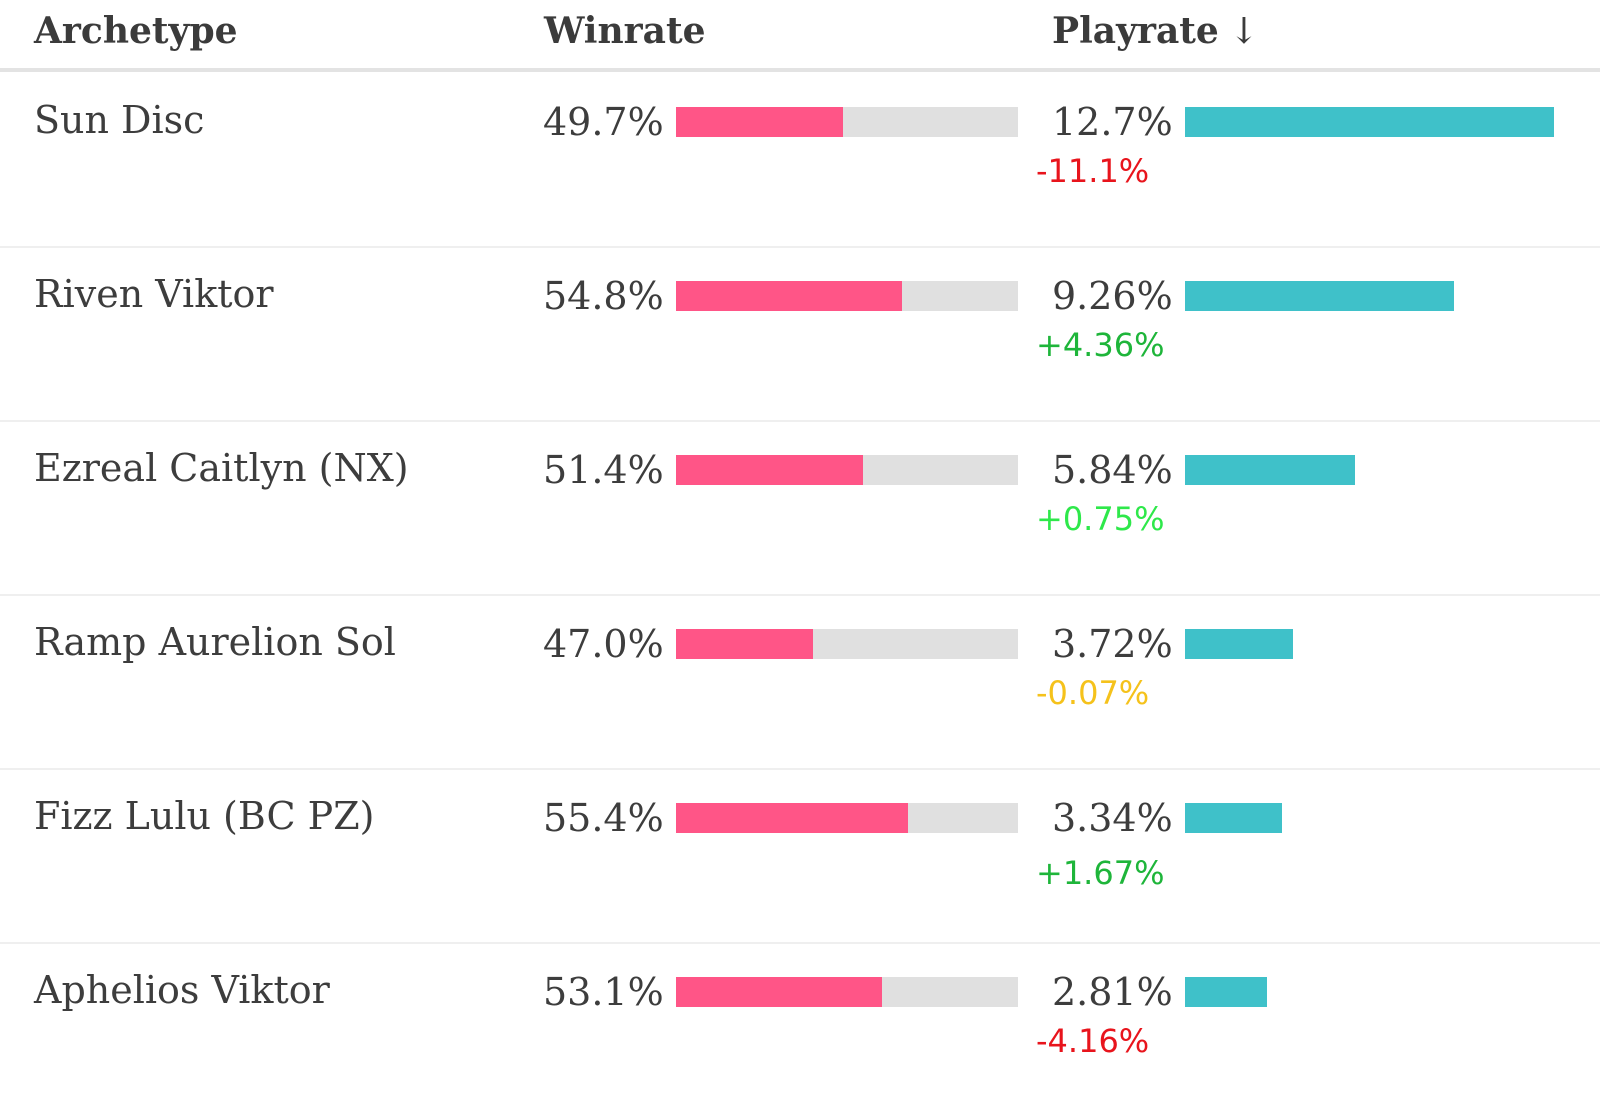 This screenshot has width=1600, height=1120. I want to click on archetype-name: Riven Viktor, so click(154, 294).